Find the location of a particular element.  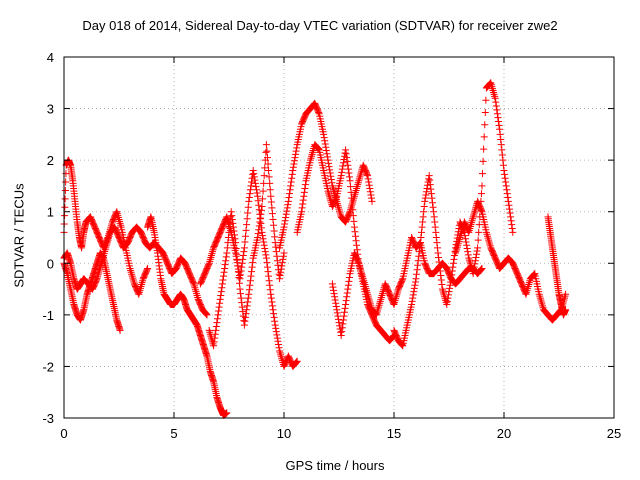

x-tick-label: 10 is located at coordinates (284, 433).